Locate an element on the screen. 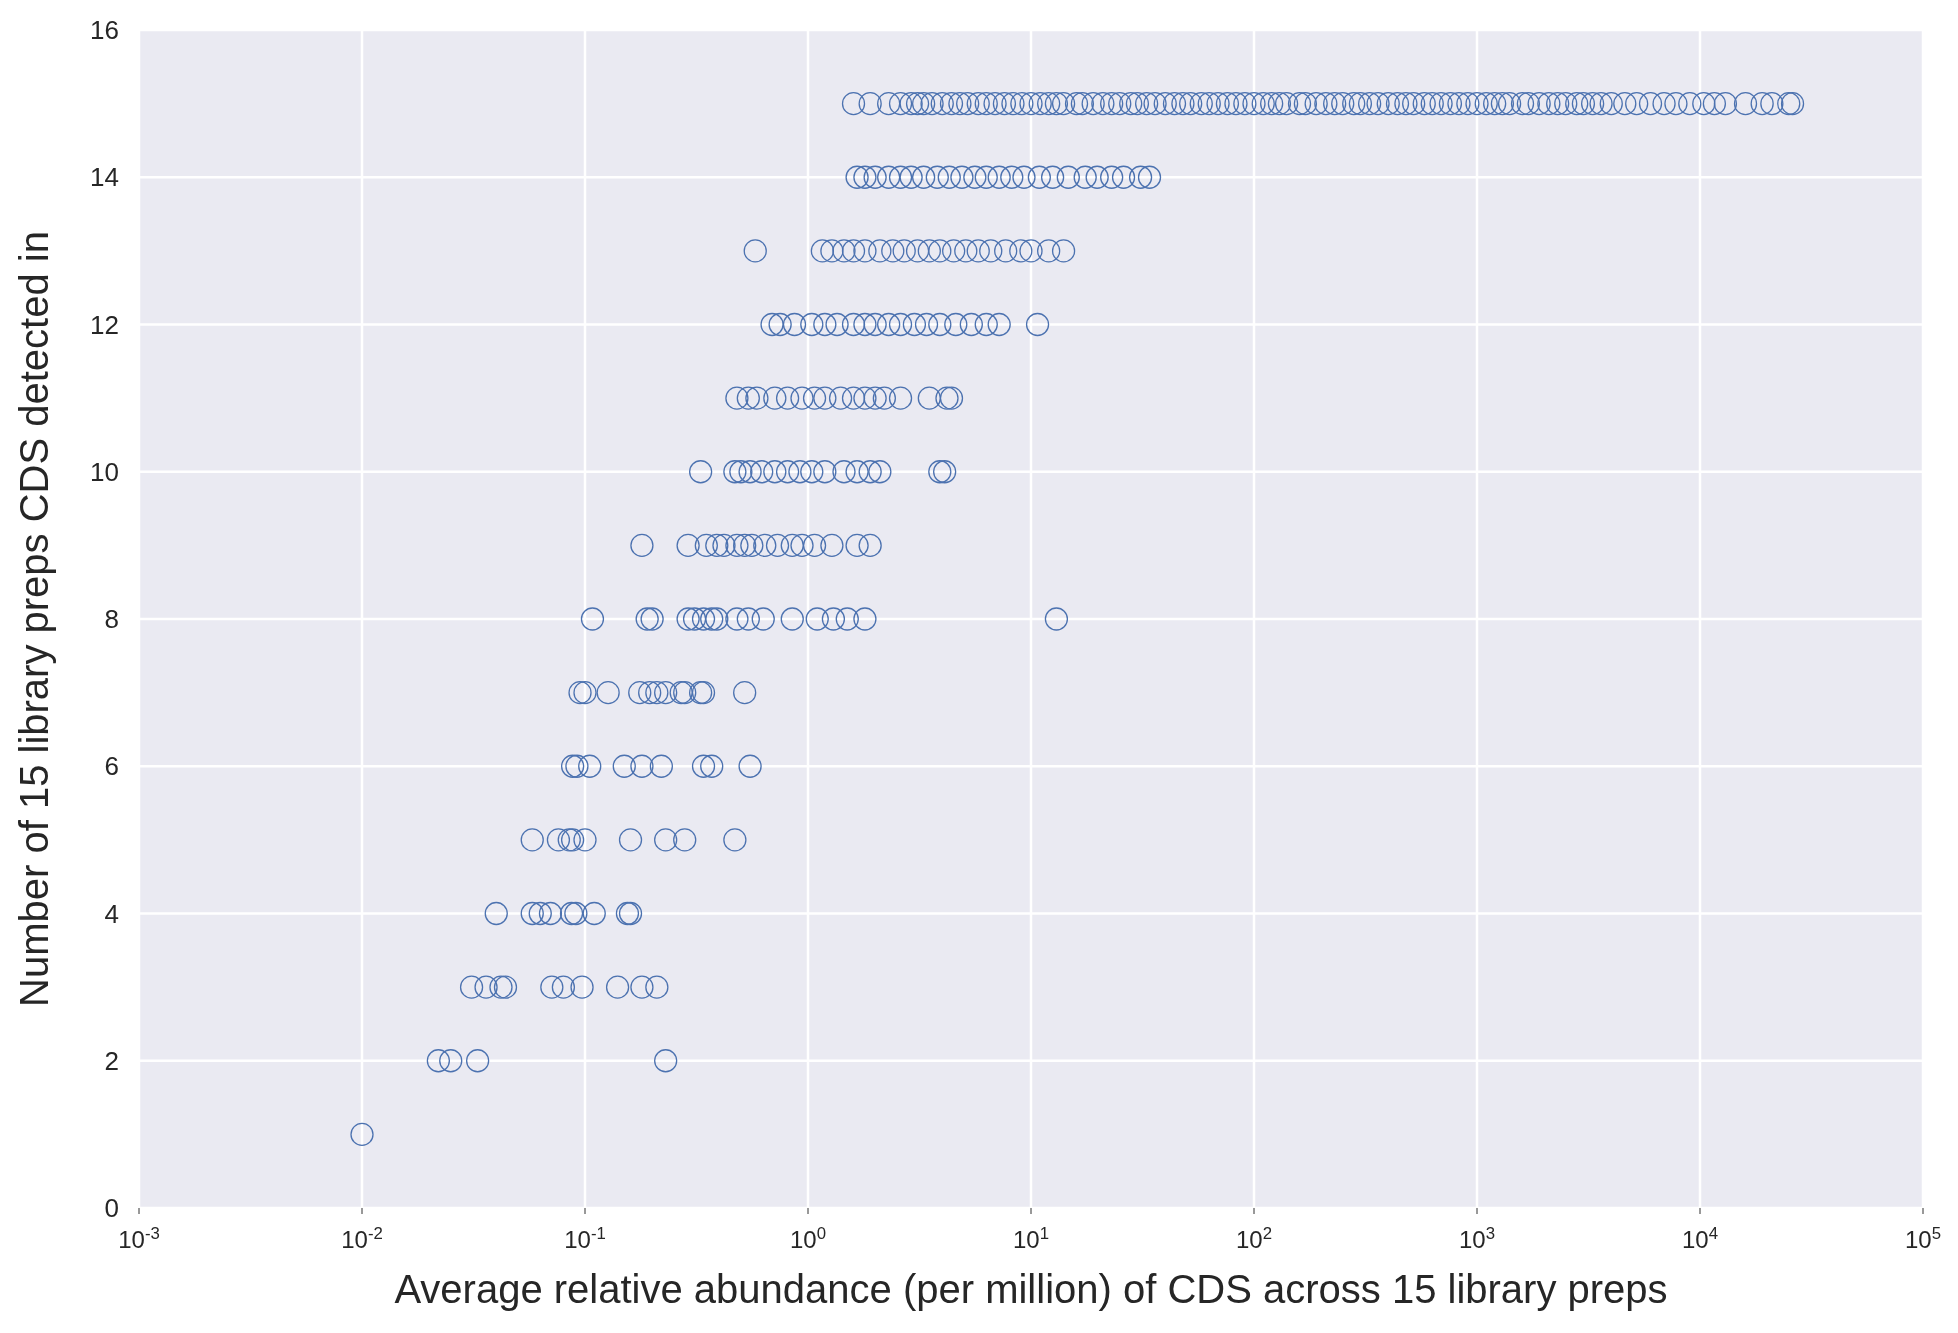 The height and width of the screenshot is (1333, 1958). x-tick-label: 10$^{2}$ is located at coordinates (1254, 1238).